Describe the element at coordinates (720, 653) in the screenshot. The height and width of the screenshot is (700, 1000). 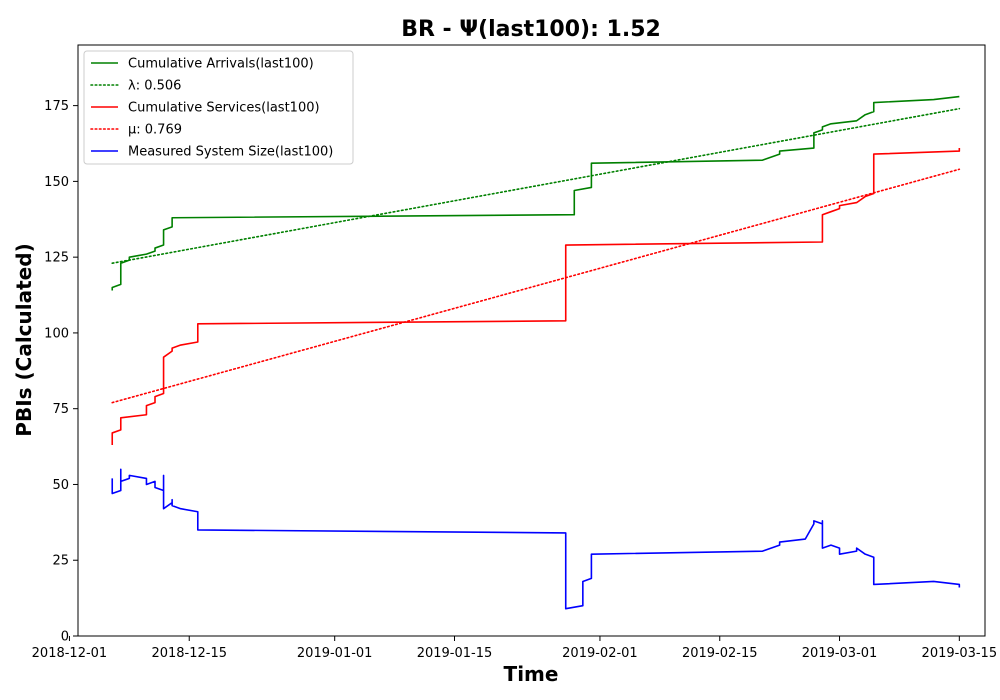
I see `x-tick-label: 2019-02-15` at that location.